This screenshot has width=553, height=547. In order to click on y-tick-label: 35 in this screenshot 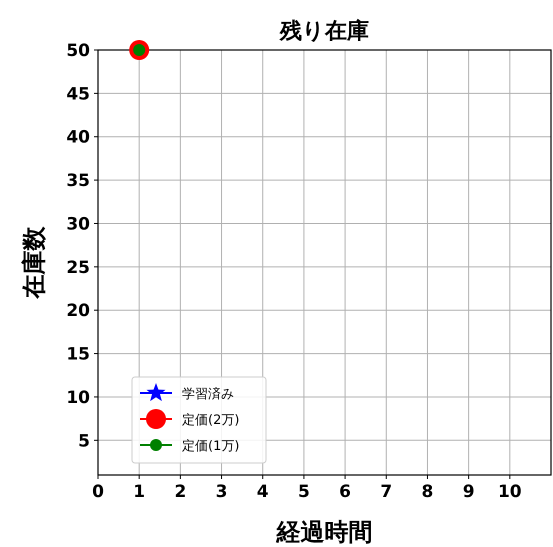, I will do `click(78, 181)`.